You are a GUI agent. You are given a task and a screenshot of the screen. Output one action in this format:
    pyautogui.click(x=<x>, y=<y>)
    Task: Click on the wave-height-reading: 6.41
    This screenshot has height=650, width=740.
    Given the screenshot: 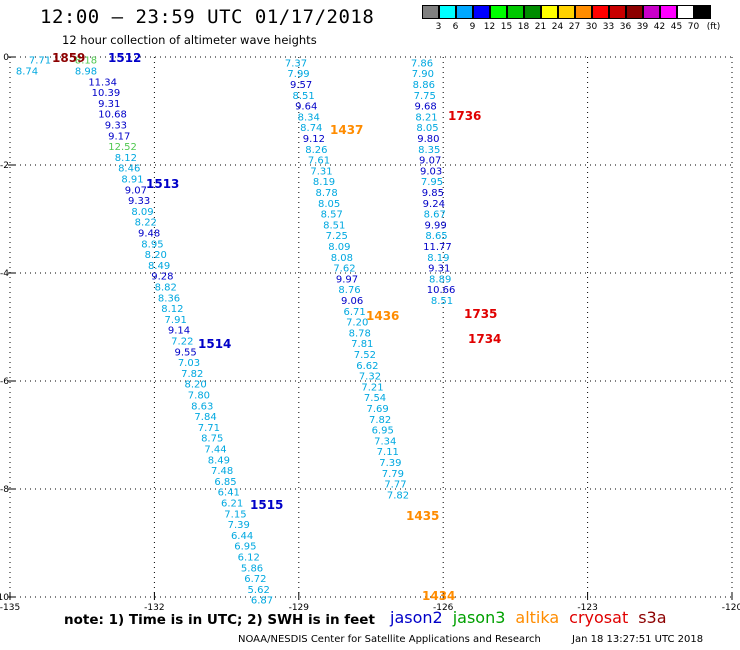 What is the action you would take?
    pyautogui.click(x=229, y=493)
    